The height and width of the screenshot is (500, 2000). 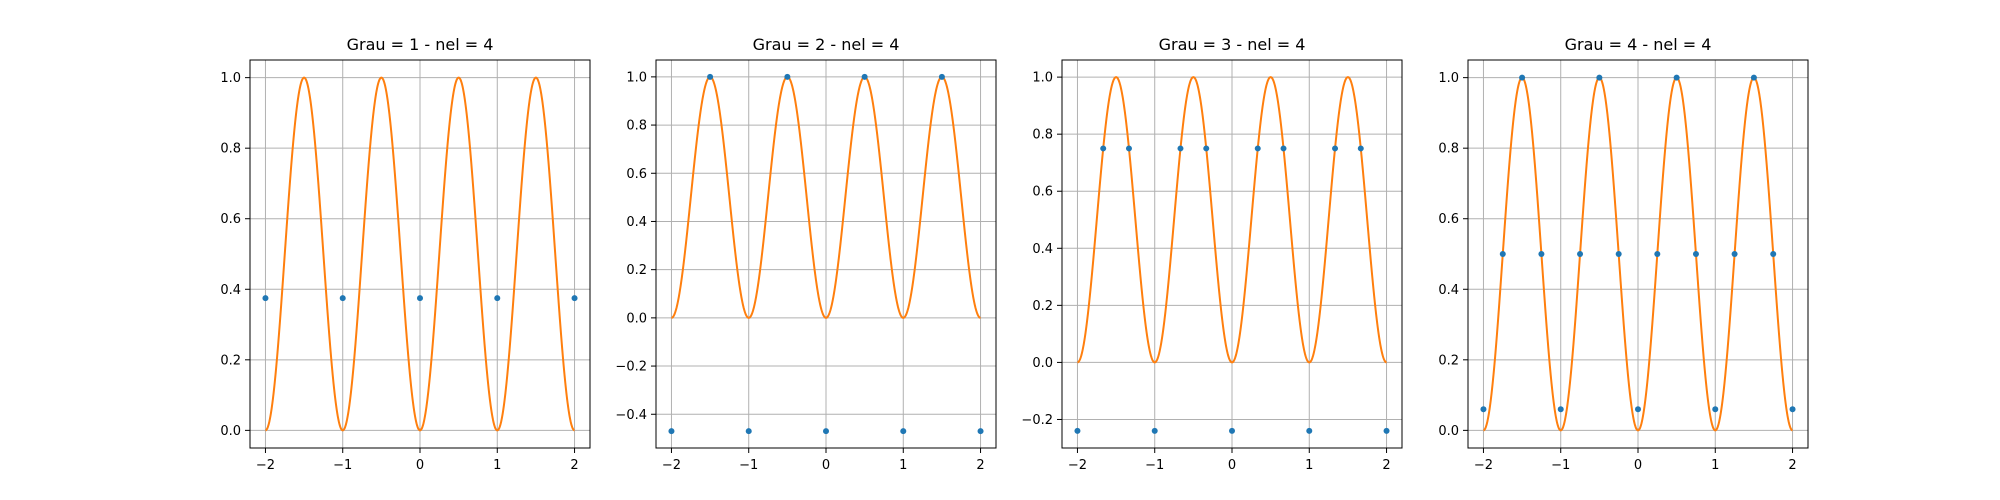 I want to click on y-tick-label: −0.4, so click(x=631, y=415).